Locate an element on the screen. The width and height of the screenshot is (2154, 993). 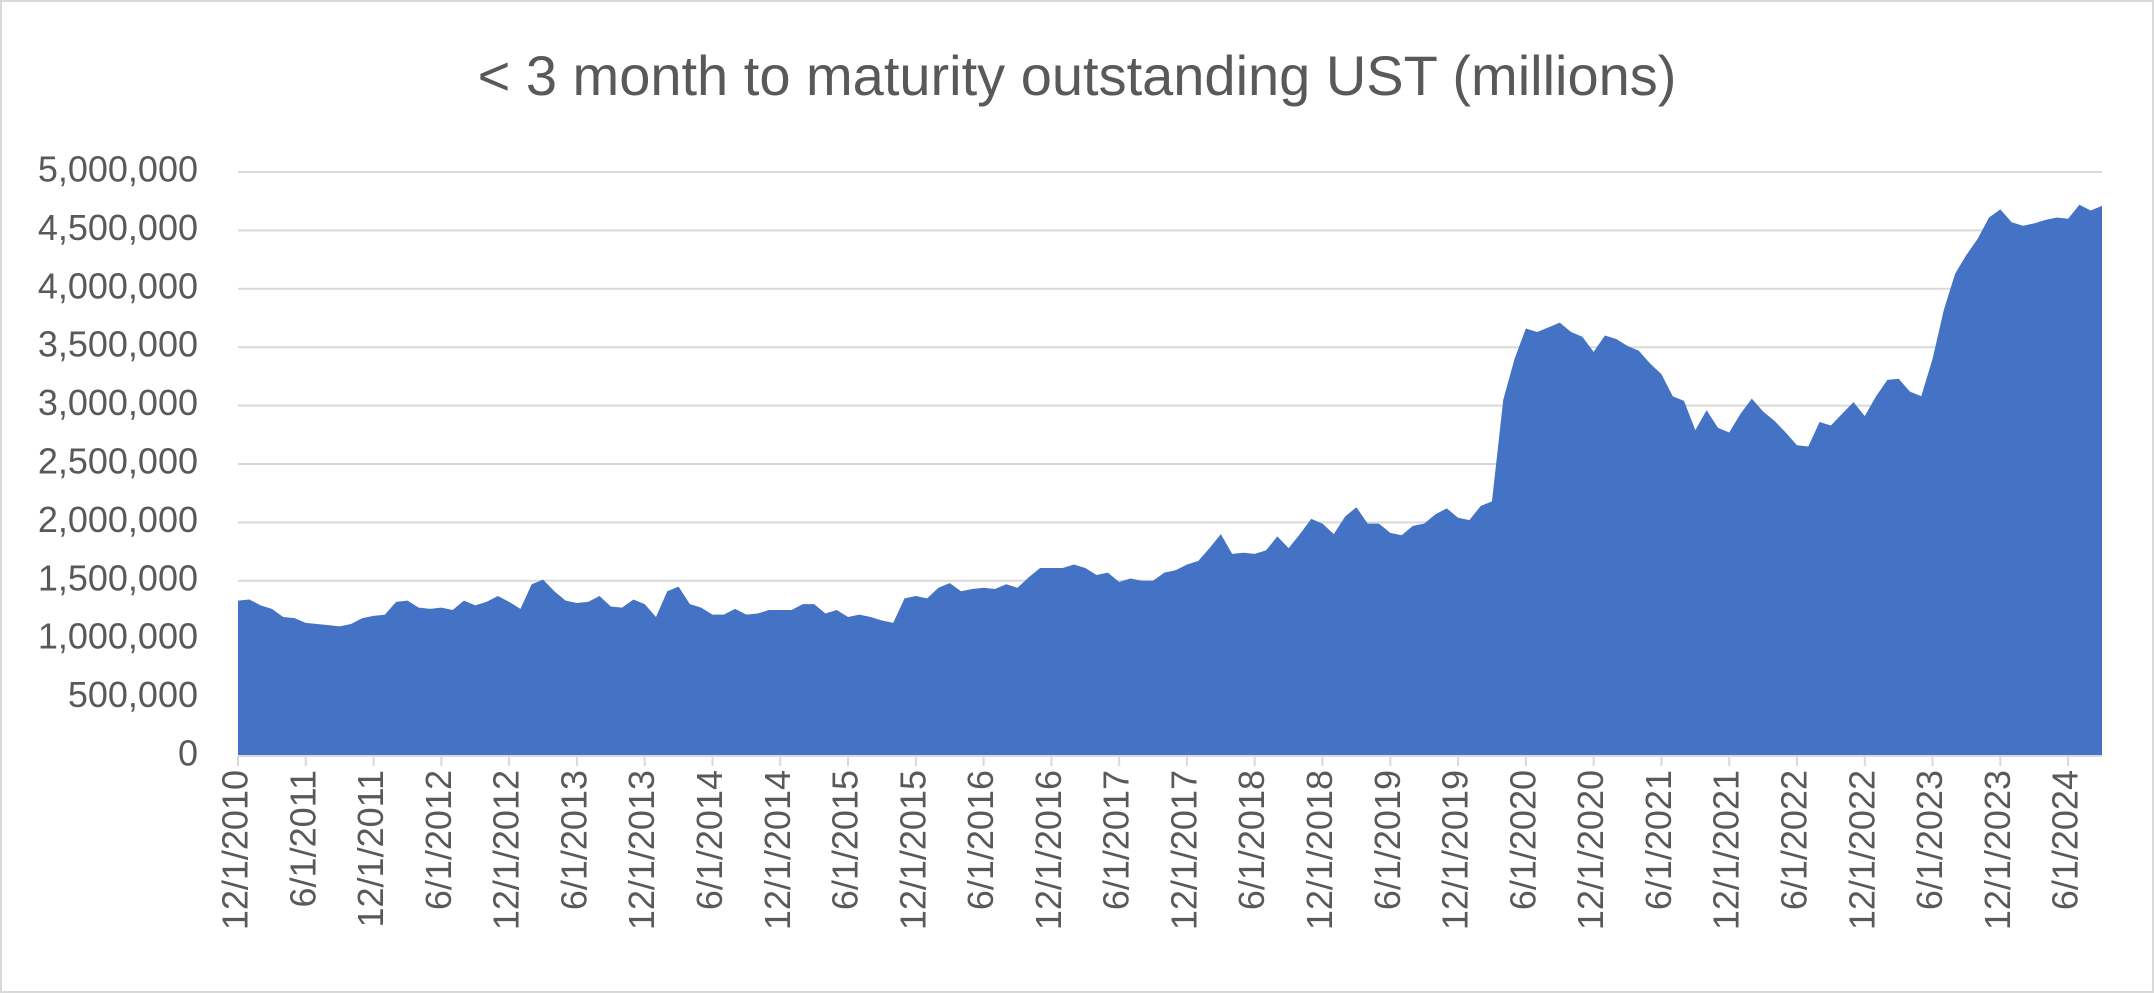
y-tick-label: 3,000,000 is located at coordinates (118, 402).